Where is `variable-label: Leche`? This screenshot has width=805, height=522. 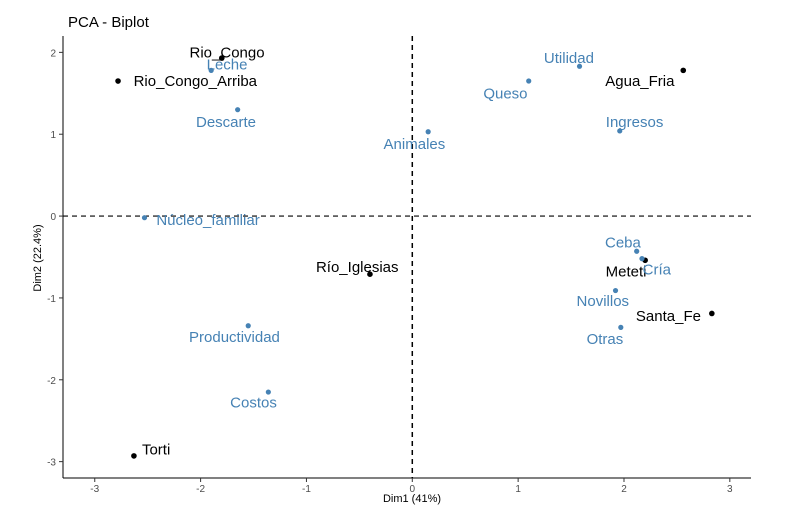
variable-label: Leche is located at coordinates (227, 65).